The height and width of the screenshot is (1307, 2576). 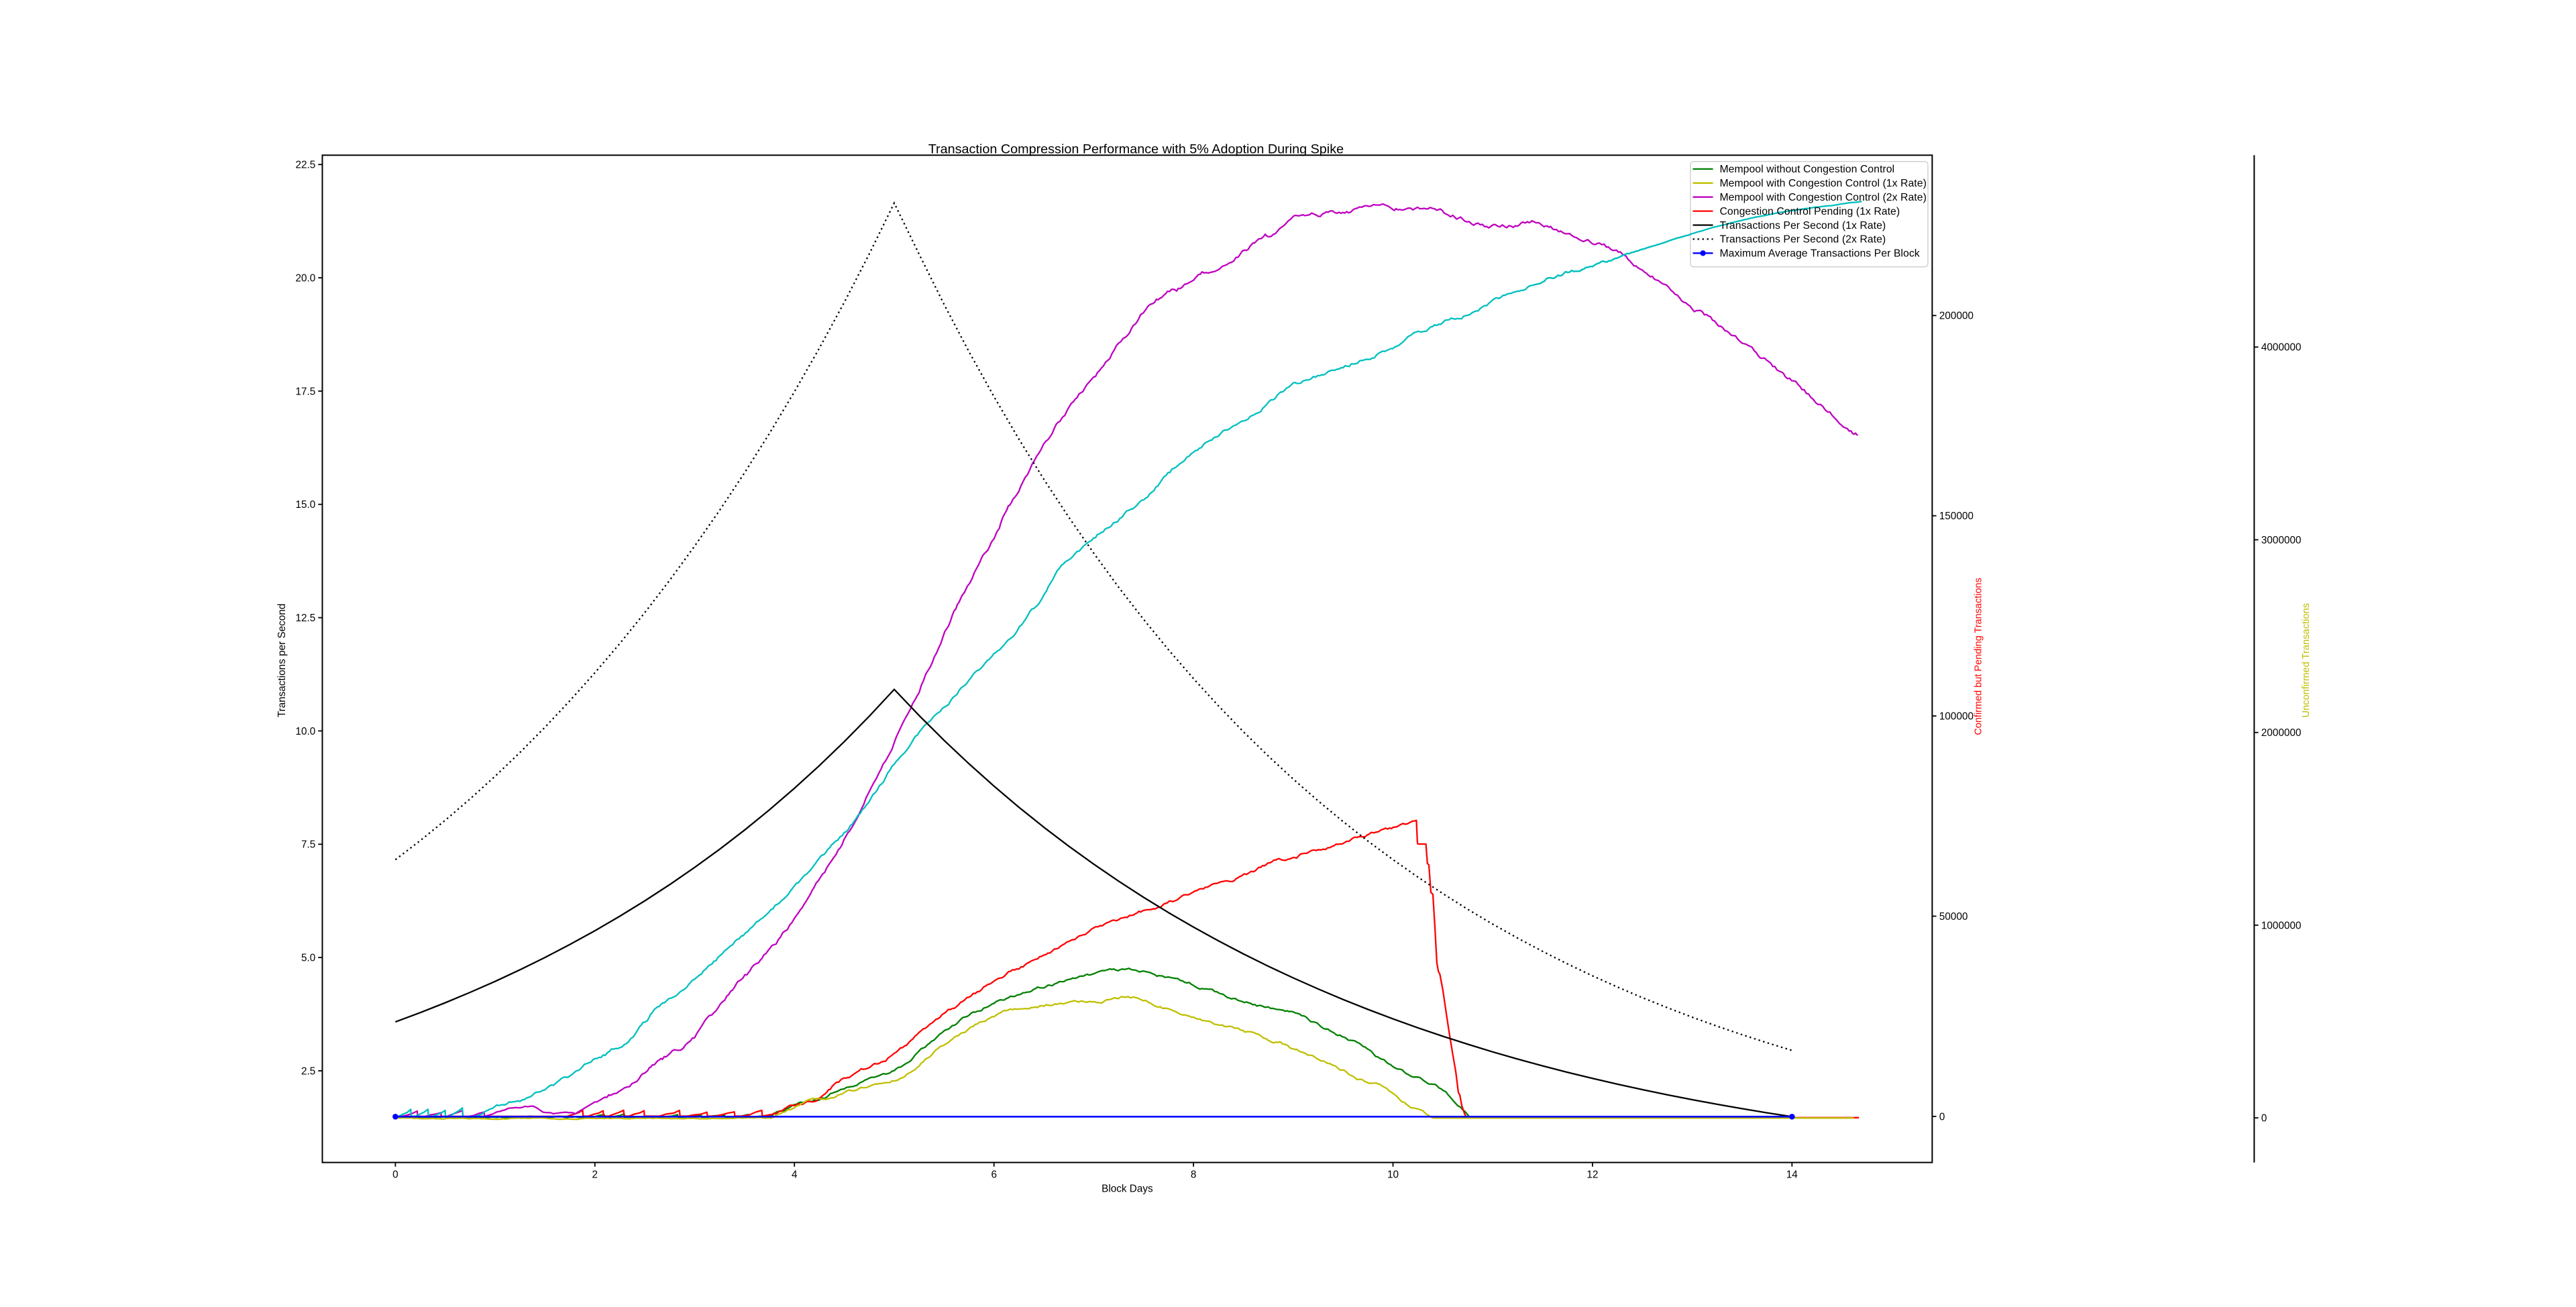 I want to click on svg-text: 10, so click(x=1393, y=1175).